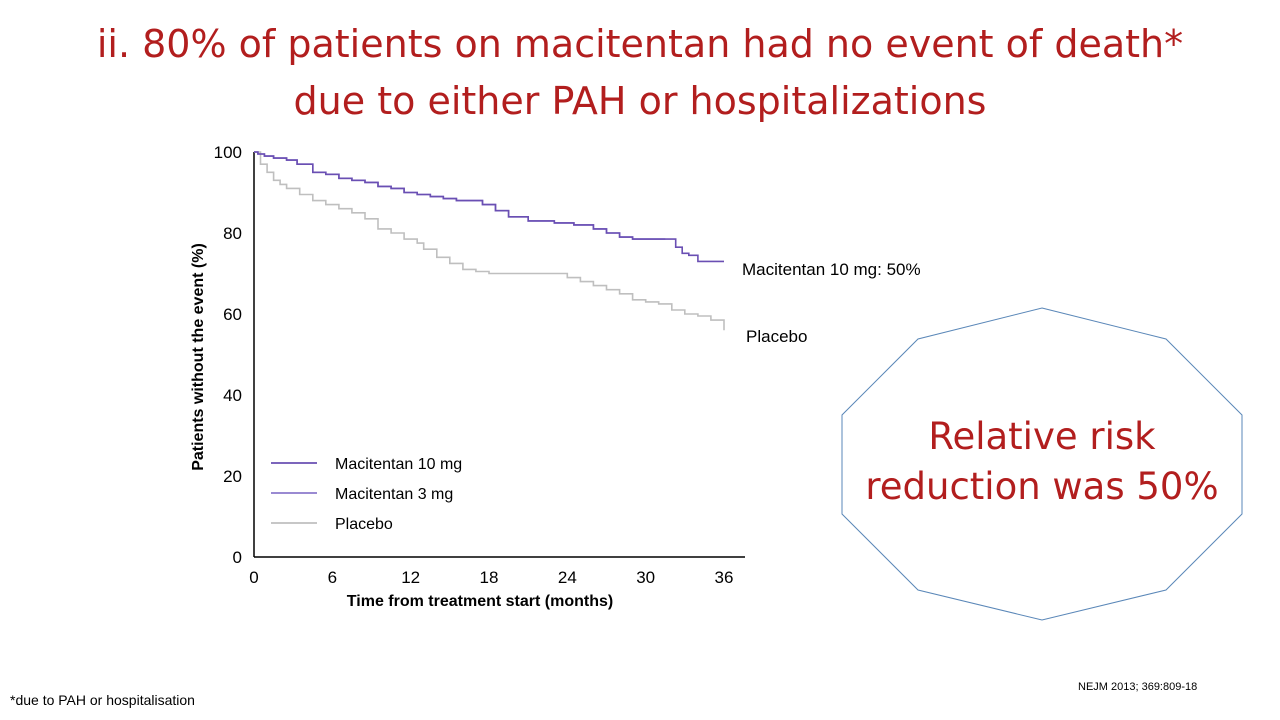 The image size is (1280, 720). Describe the element at coordinates (394, 494) in the screenshot. I see `legend-label: Macitentan 3 mg` at that location.